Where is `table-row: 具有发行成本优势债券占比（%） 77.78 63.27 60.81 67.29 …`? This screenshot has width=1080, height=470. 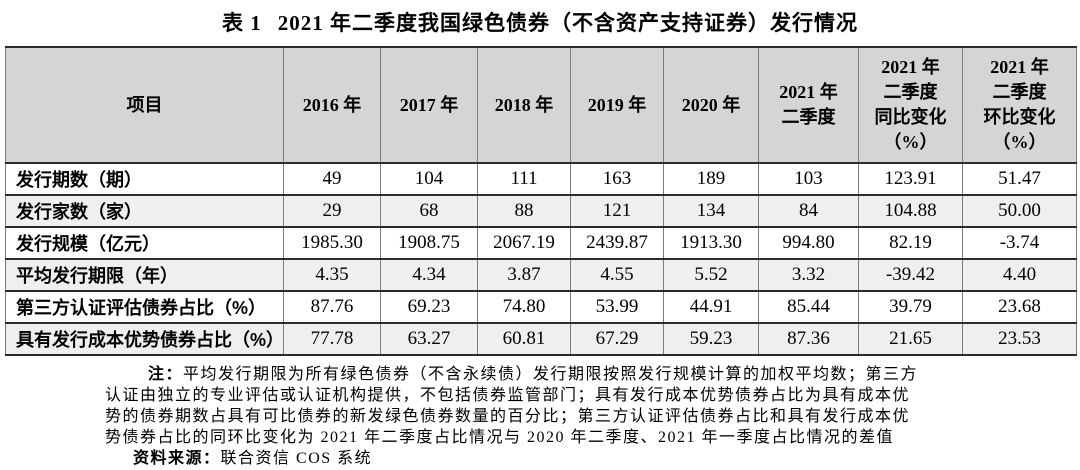 table-row: 具有发行成本优势债券占比（%） 77.78 63.27 60.81 67.29 … is located at coordinates (541, 339).